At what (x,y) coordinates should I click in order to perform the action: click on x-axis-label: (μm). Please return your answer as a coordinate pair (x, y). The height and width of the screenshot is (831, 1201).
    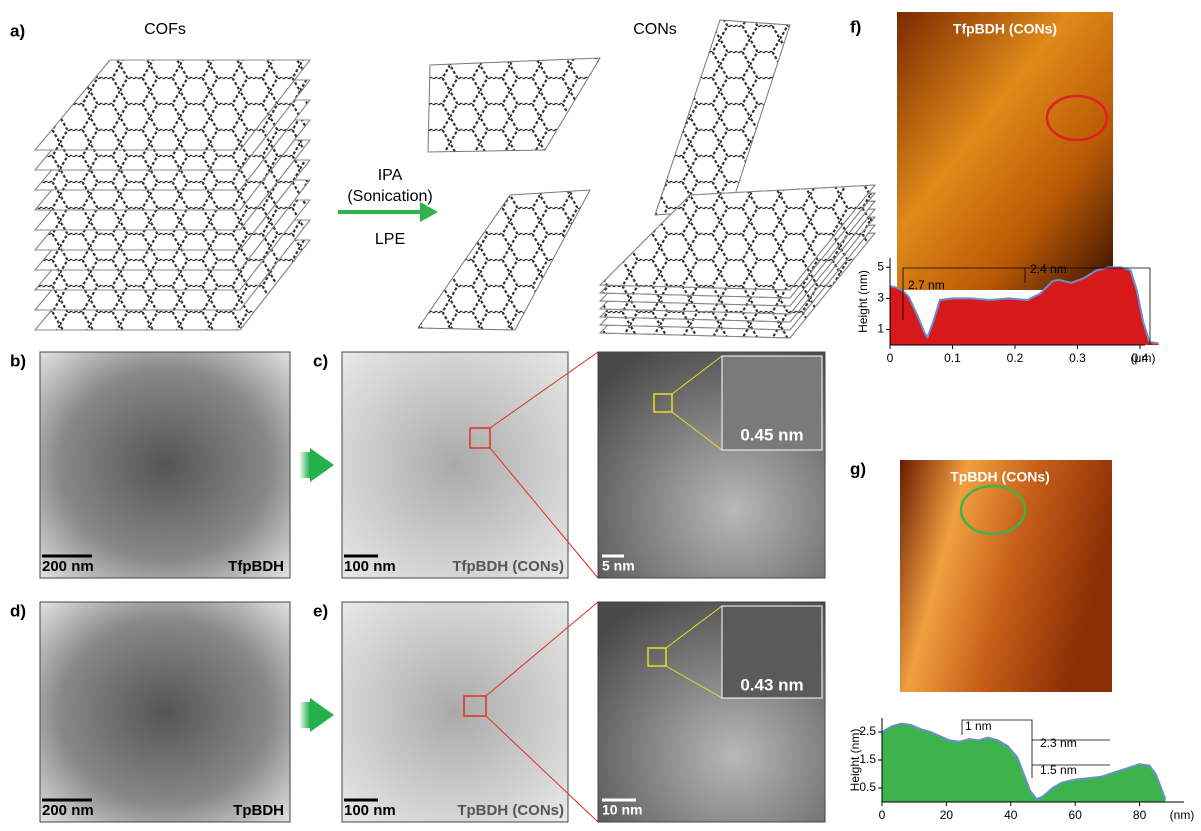
    Looking at the image, I should click on (1143, 358).